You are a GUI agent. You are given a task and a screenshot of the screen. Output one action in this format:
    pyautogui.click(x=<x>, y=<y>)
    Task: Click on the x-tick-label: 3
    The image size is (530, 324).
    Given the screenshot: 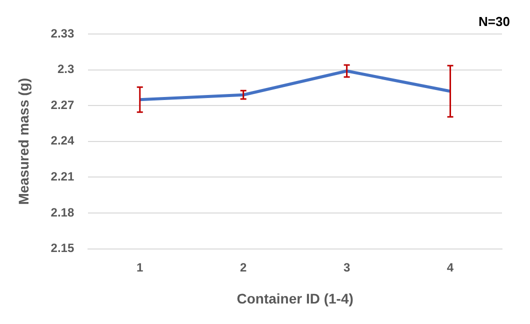 What is the action you would take?
    pyautogui.click(x=346, y=267)
    